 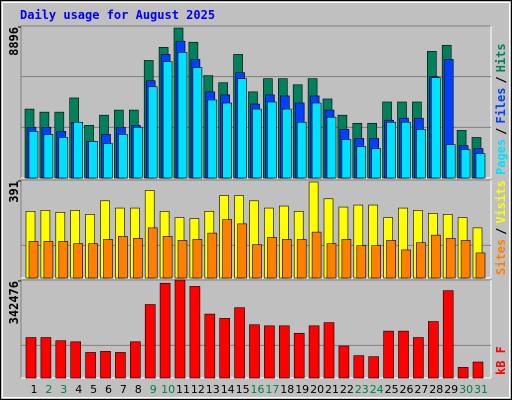 I want to click on x-tick-label: 18, so click(x=287, y=389).